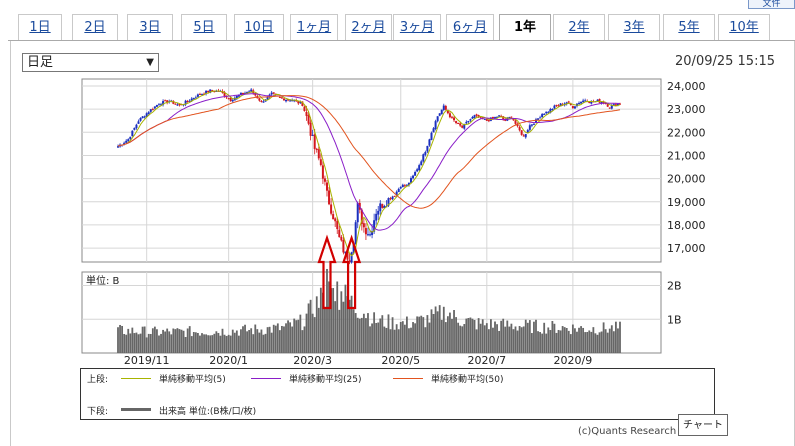  What do you see at coordinates (228, 360) in the screenshot?
I see `x-tick-label: 2020/1` at bounding box center [228, 360].